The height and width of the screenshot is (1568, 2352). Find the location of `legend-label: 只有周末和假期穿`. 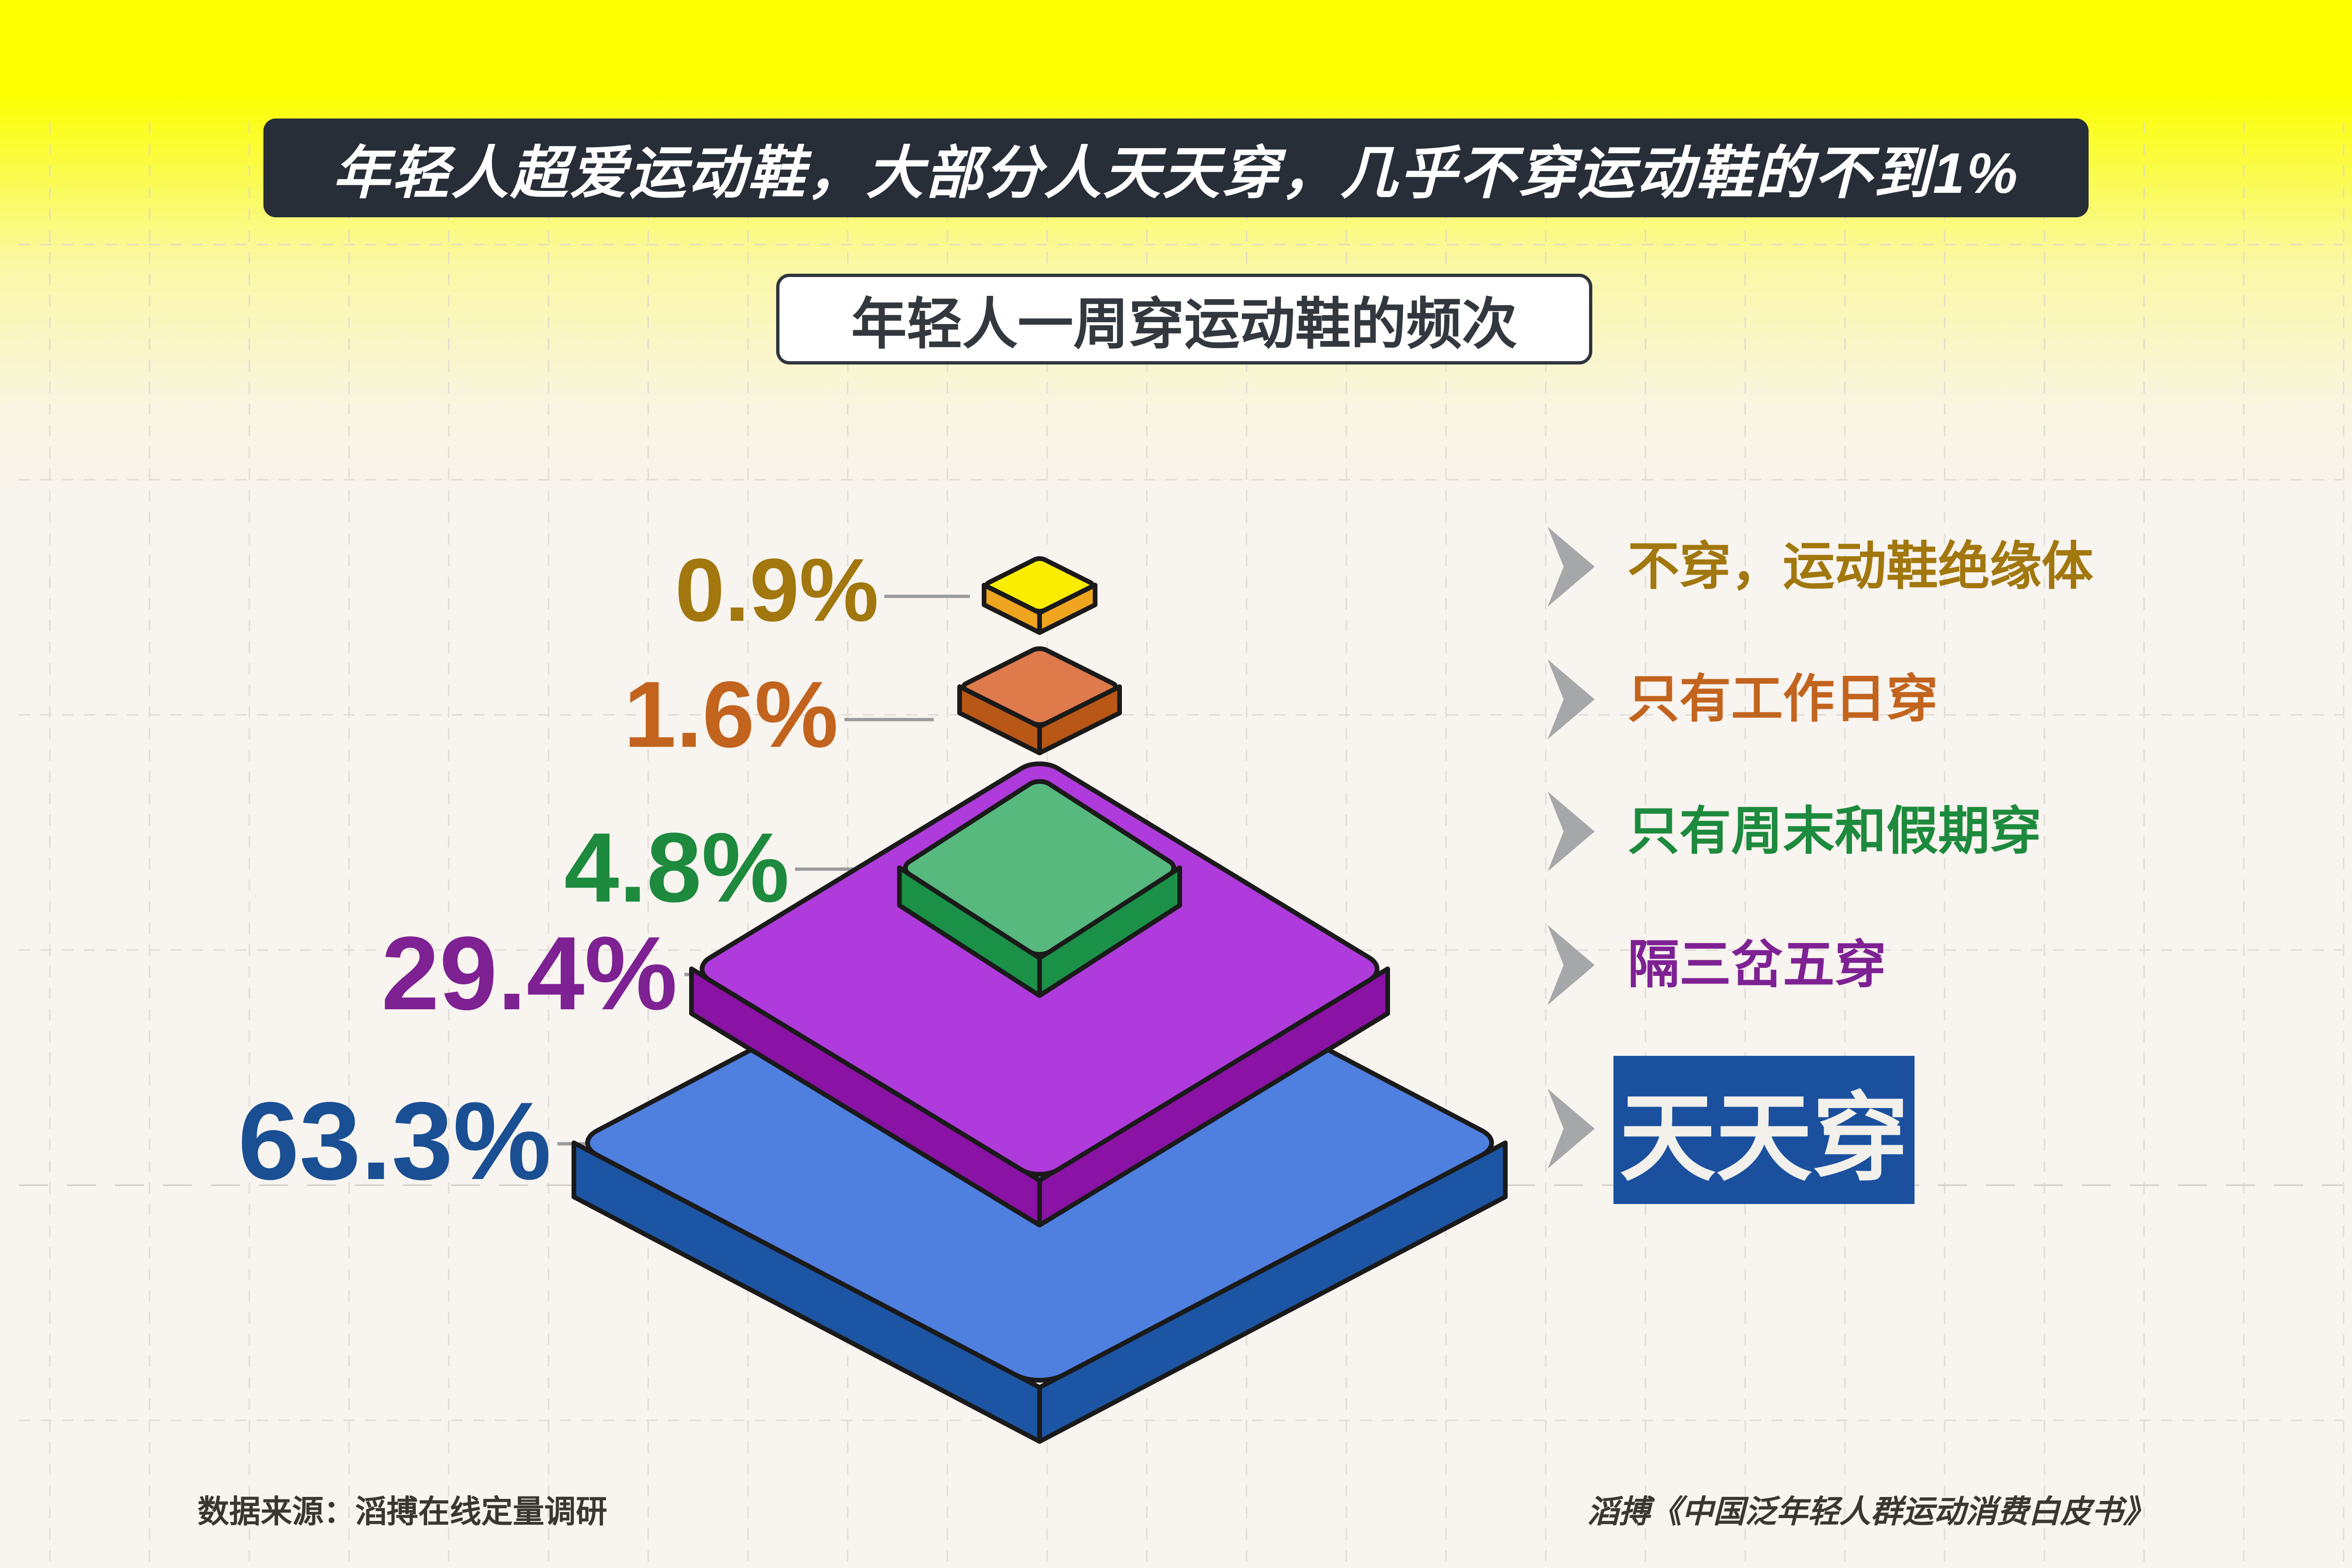

legend-label: 只有周末和假期穿 is located at coordinates (1835, 831).